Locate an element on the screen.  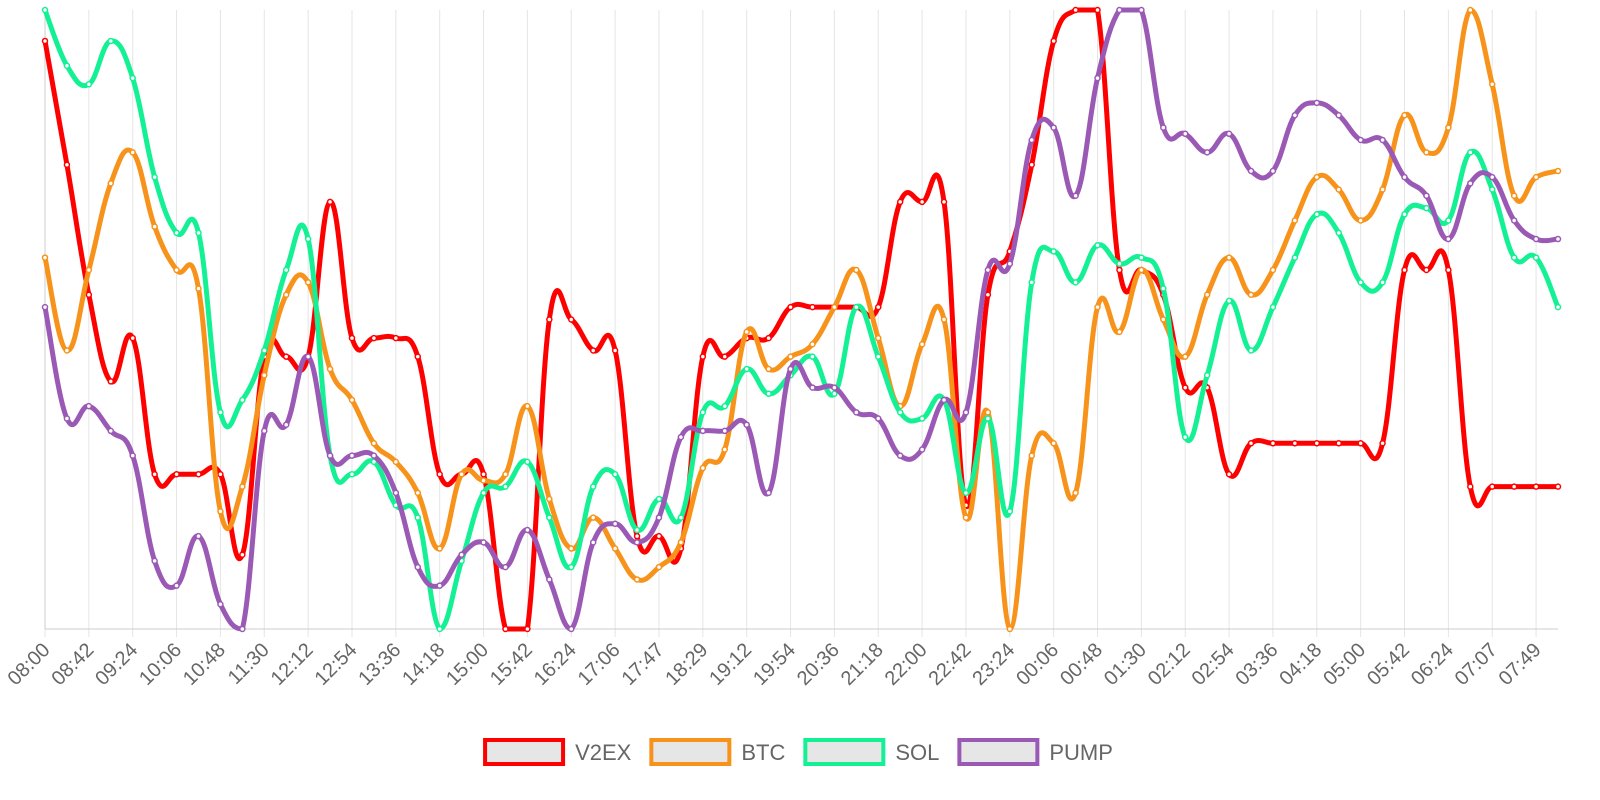
x-tick-label: 17:47 is located at coordinates (643, 664).